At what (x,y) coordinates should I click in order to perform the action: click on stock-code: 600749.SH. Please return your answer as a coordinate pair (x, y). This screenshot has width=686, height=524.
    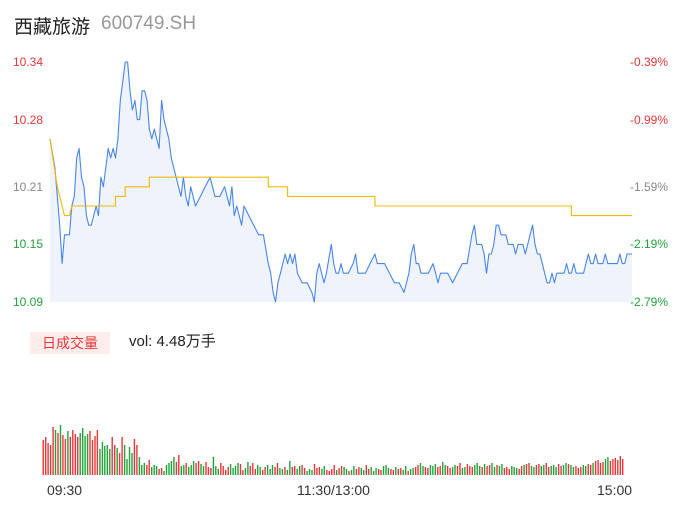
    Looking at the image, I should click on (149, 23).